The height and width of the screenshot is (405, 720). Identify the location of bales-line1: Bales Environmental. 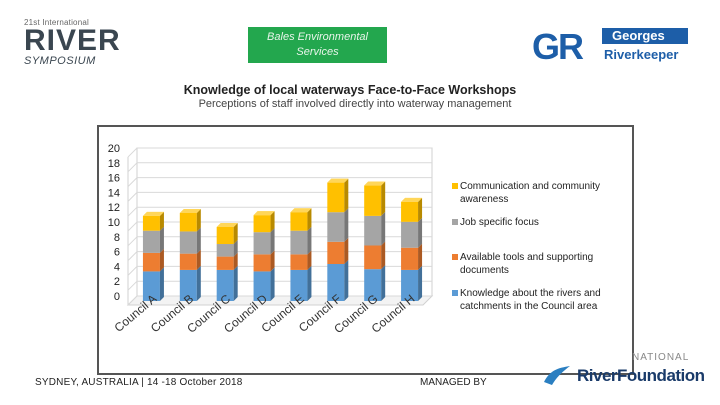
(317, 37).